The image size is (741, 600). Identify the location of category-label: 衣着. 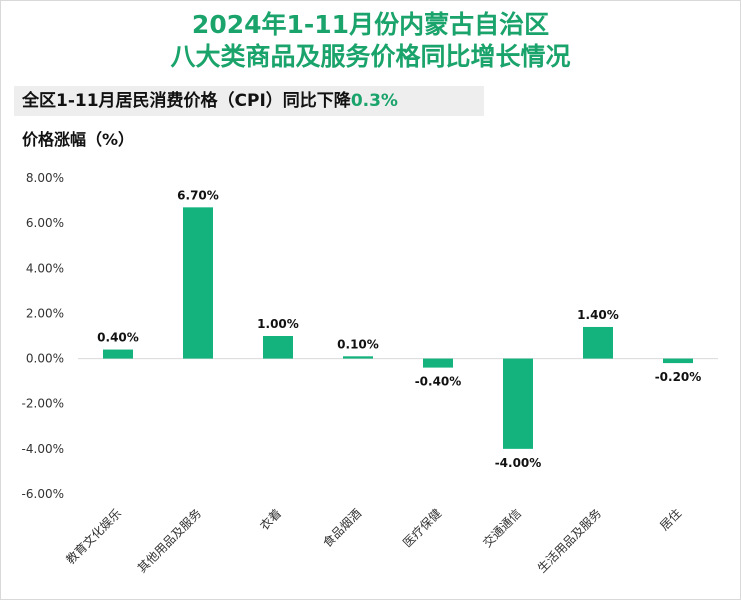
(271, 520).